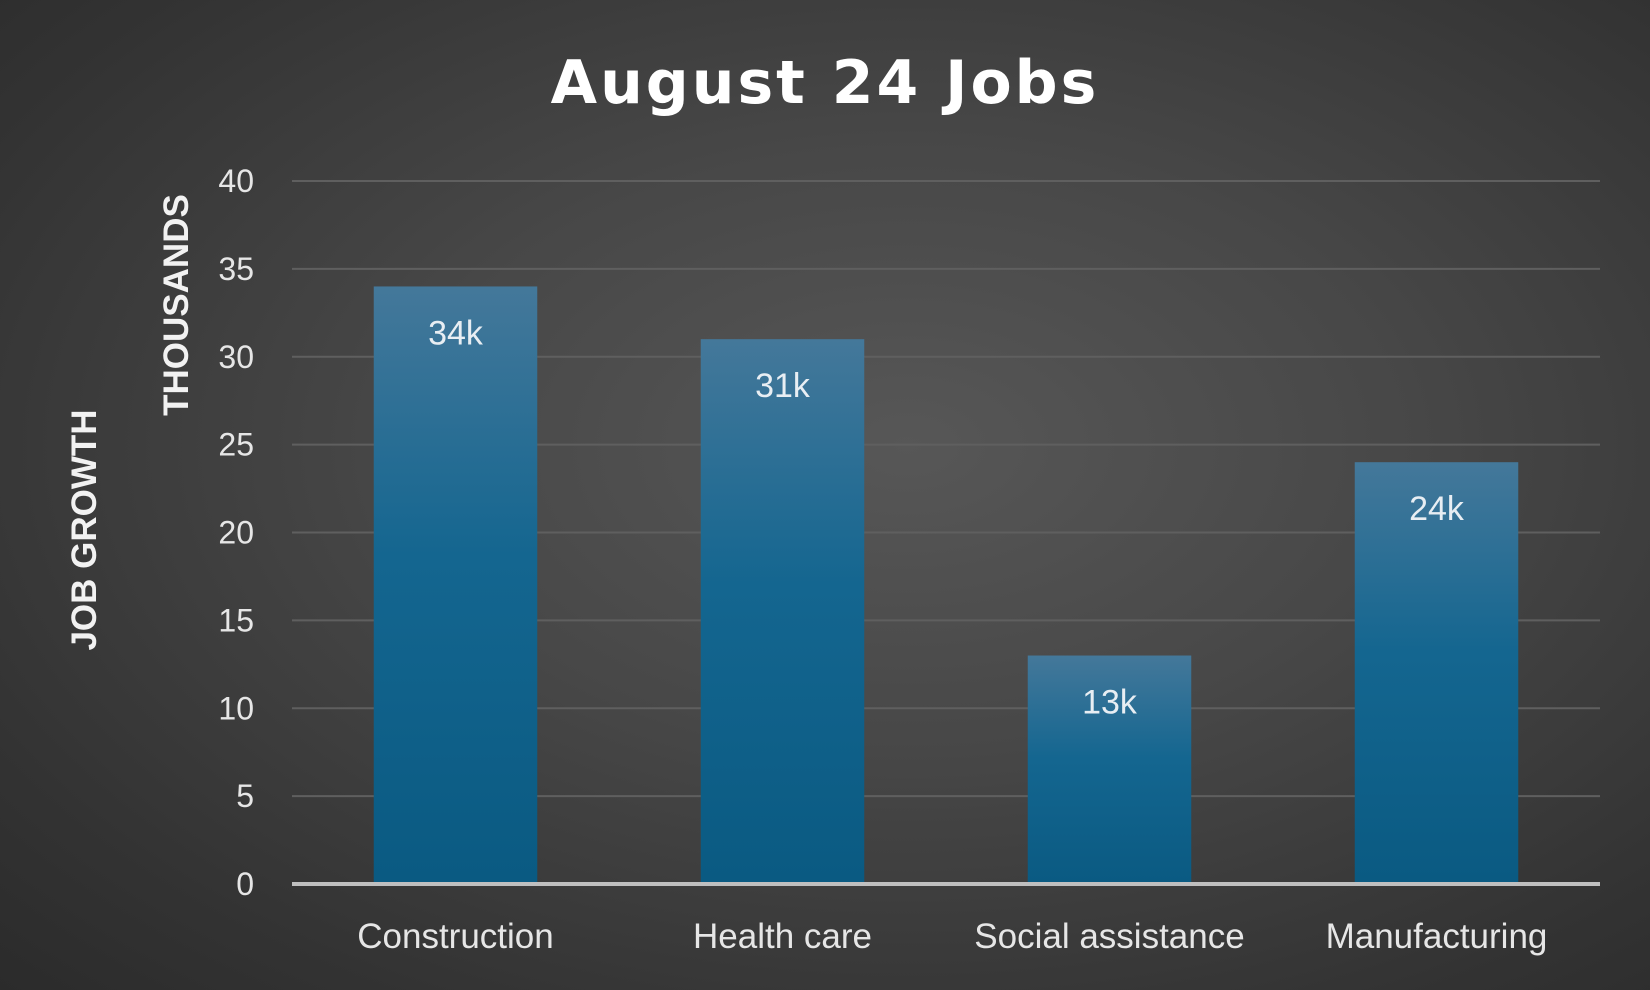 The height and width of the screenshot is (990, 1650). Describe the element at coordinates (1437, 509) in the screenshot. I see `data-label: 24k` at that location.